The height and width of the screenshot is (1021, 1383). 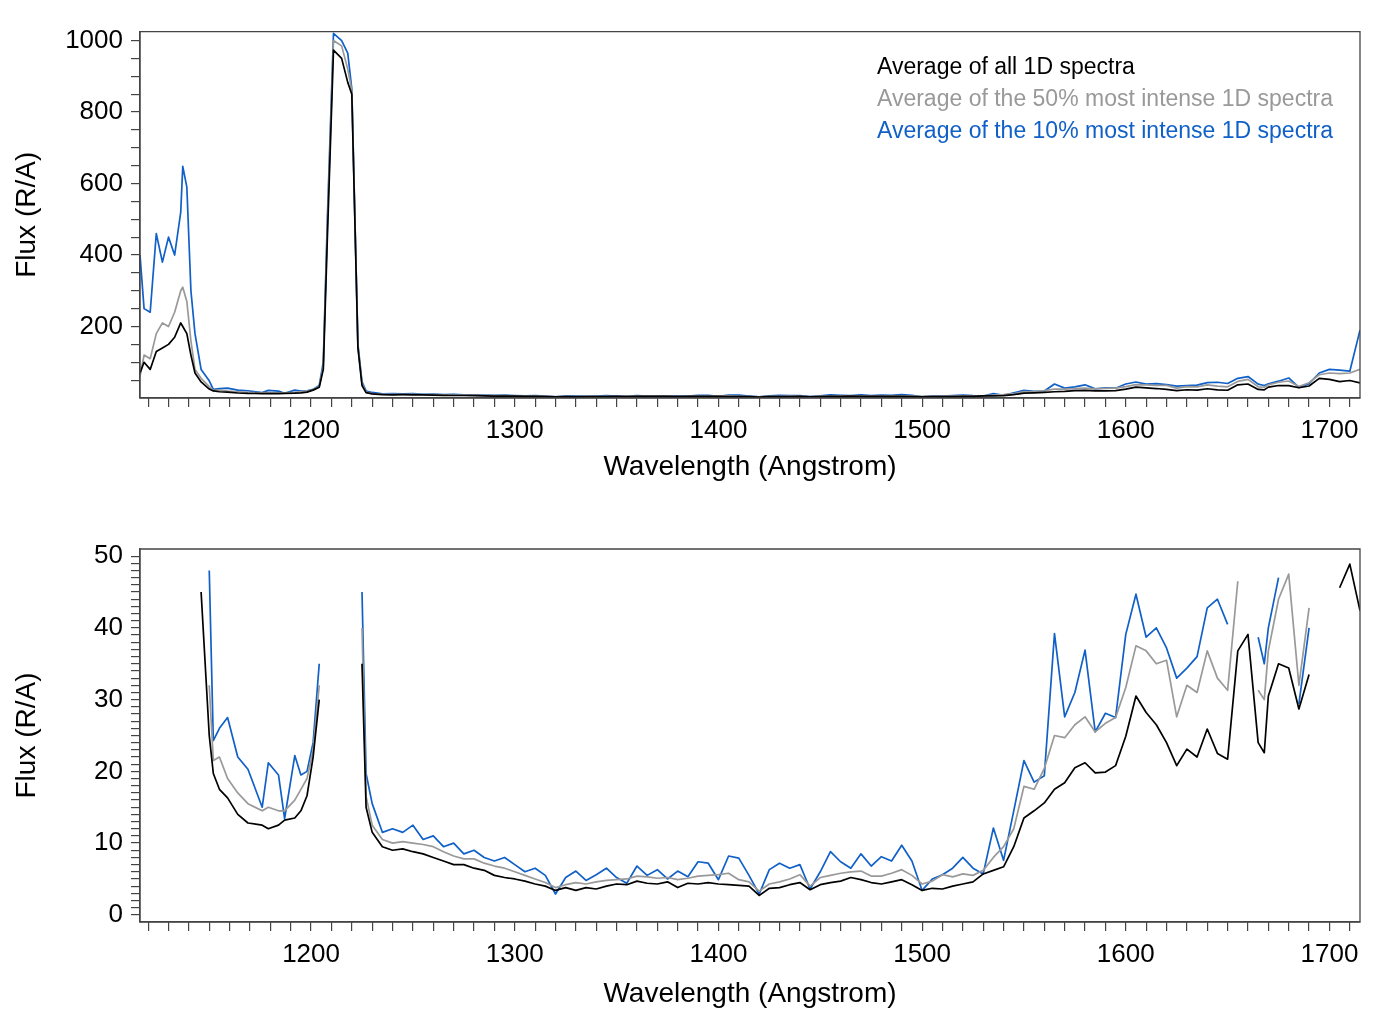 I want to click on y-tick-label: 800, so click(x=101, y=110).